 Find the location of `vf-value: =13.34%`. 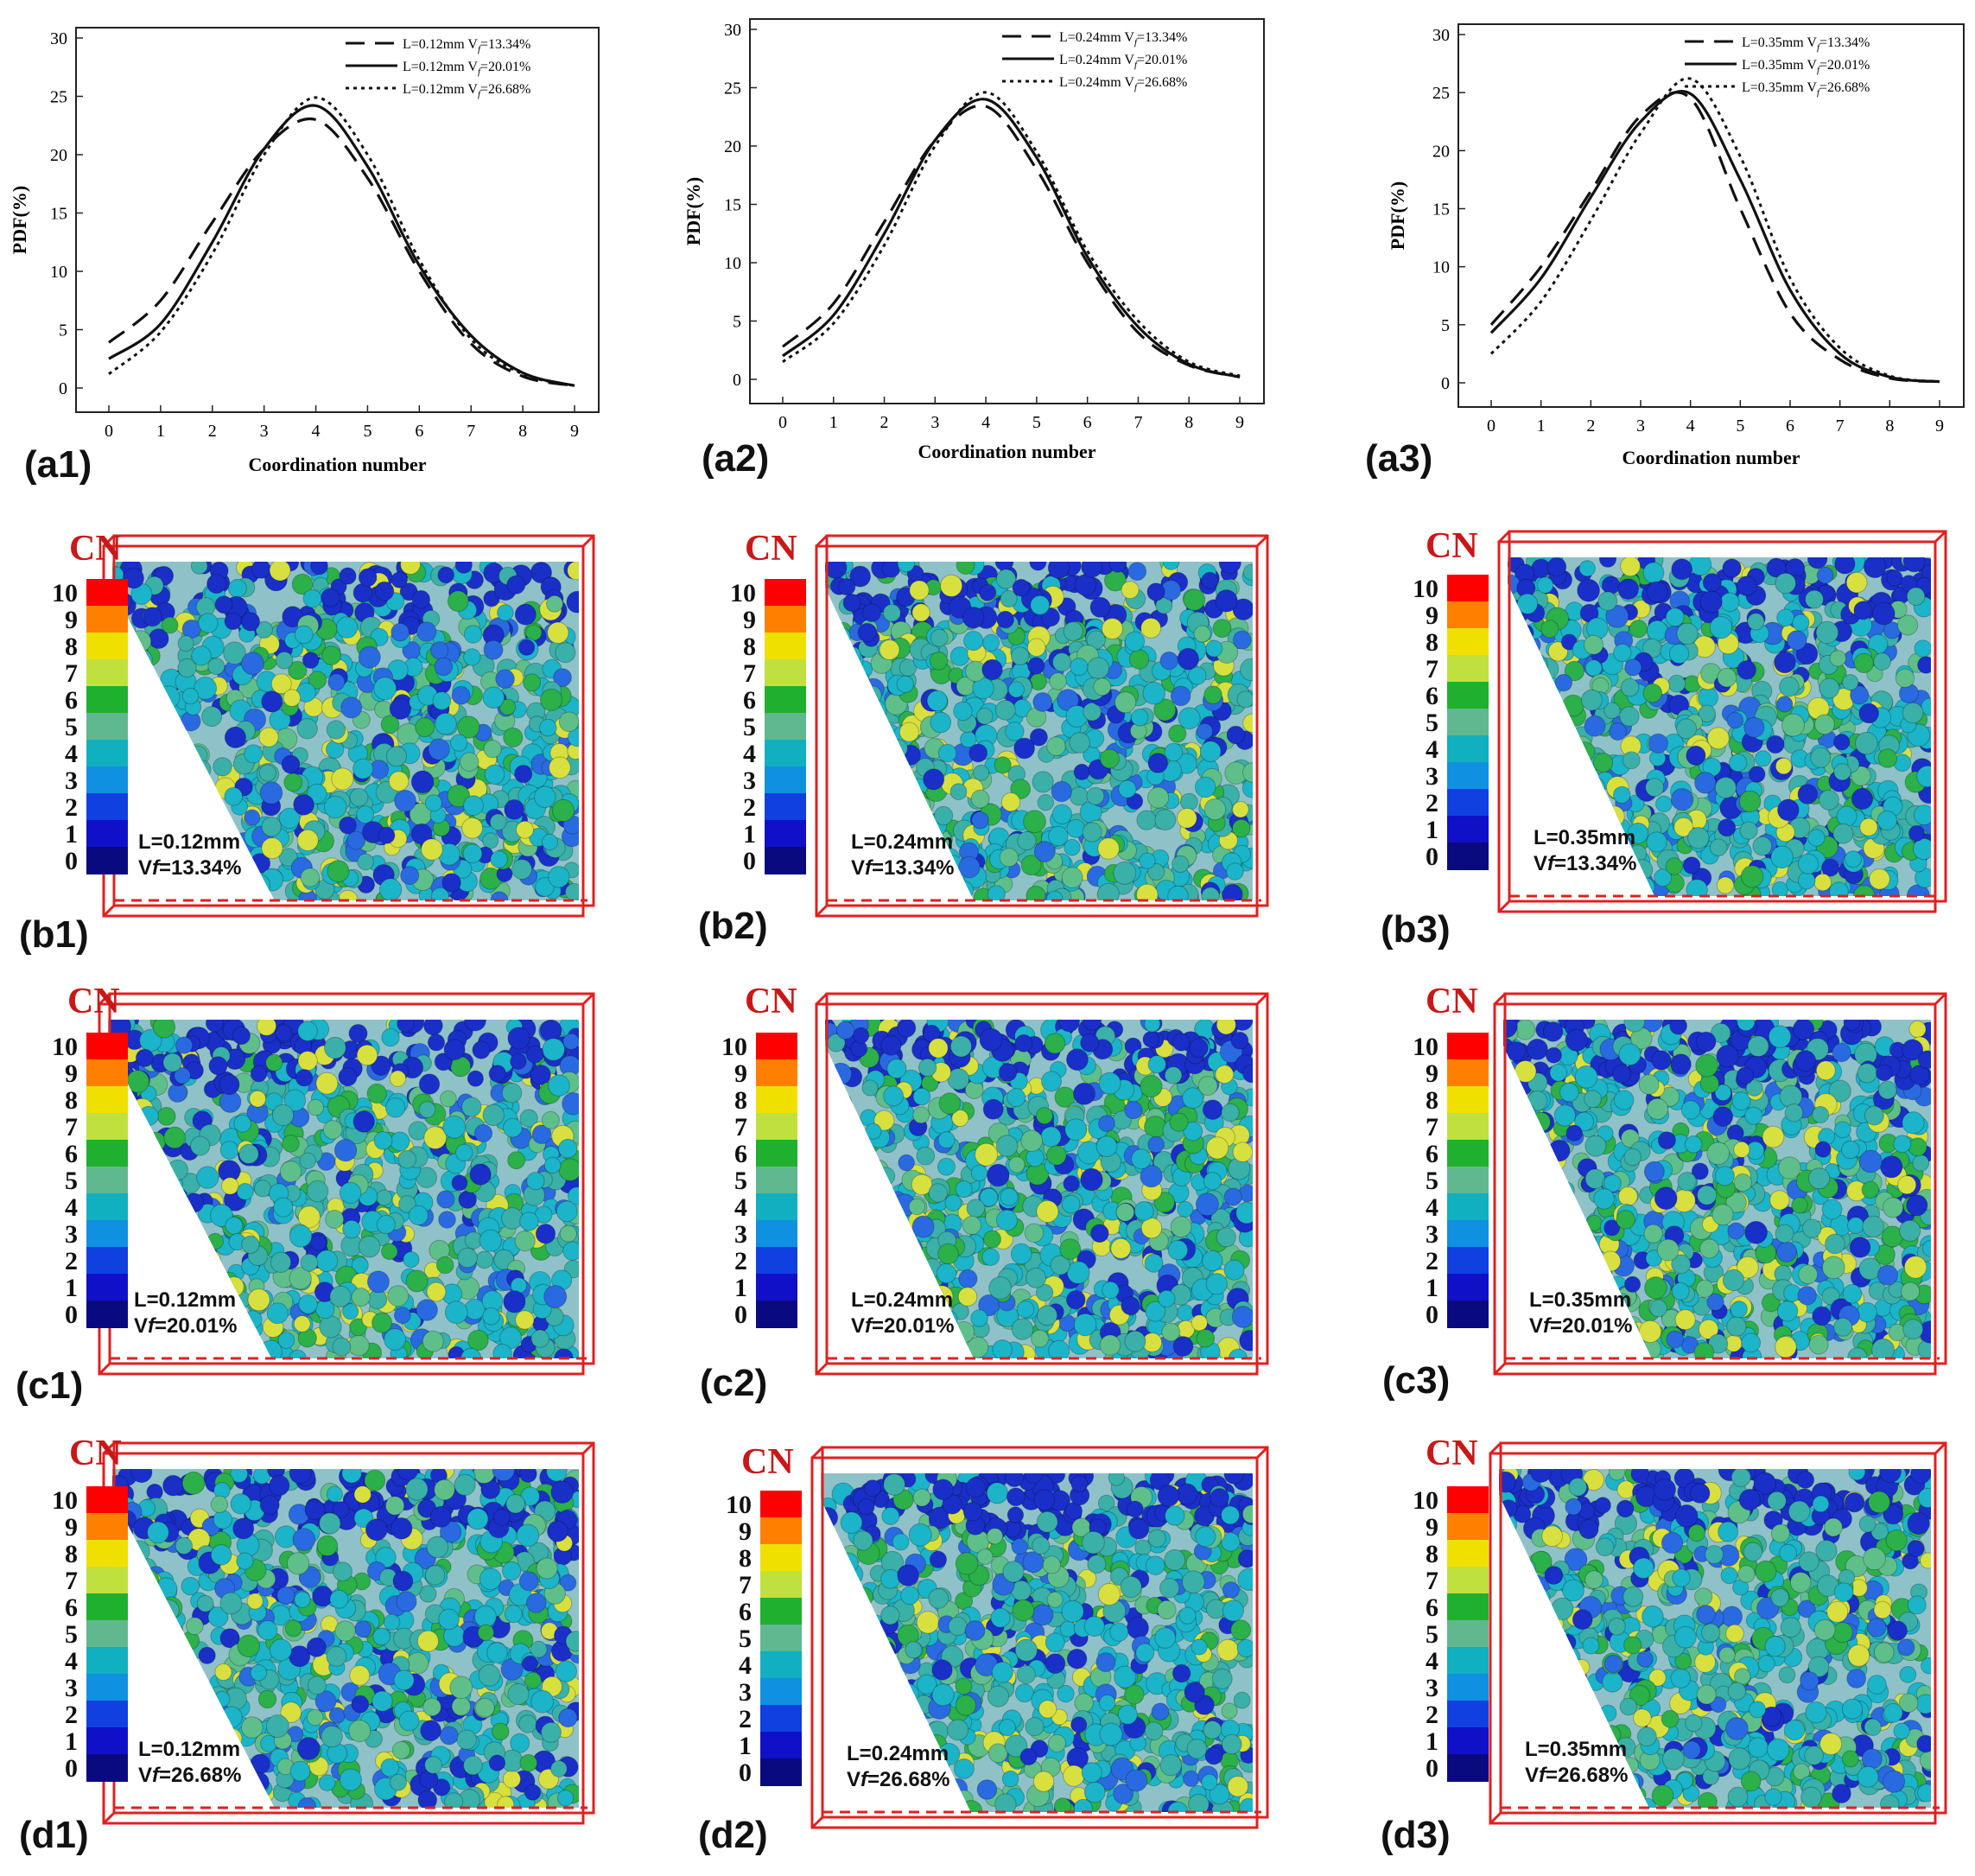

vf-value: =13.34% is located at coordinates (1595, 863).